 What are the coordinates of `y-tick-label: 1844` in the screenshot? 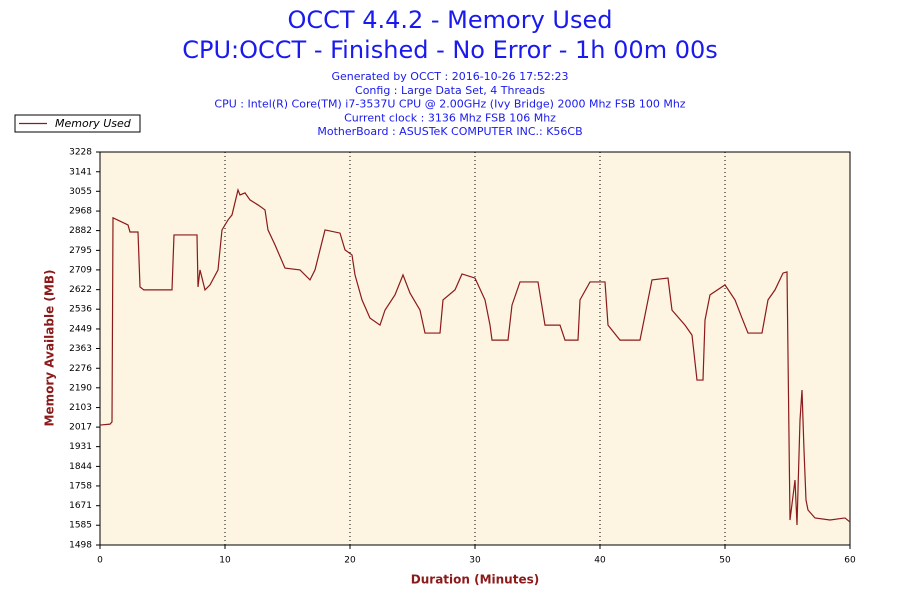 It's located at (80, 467).